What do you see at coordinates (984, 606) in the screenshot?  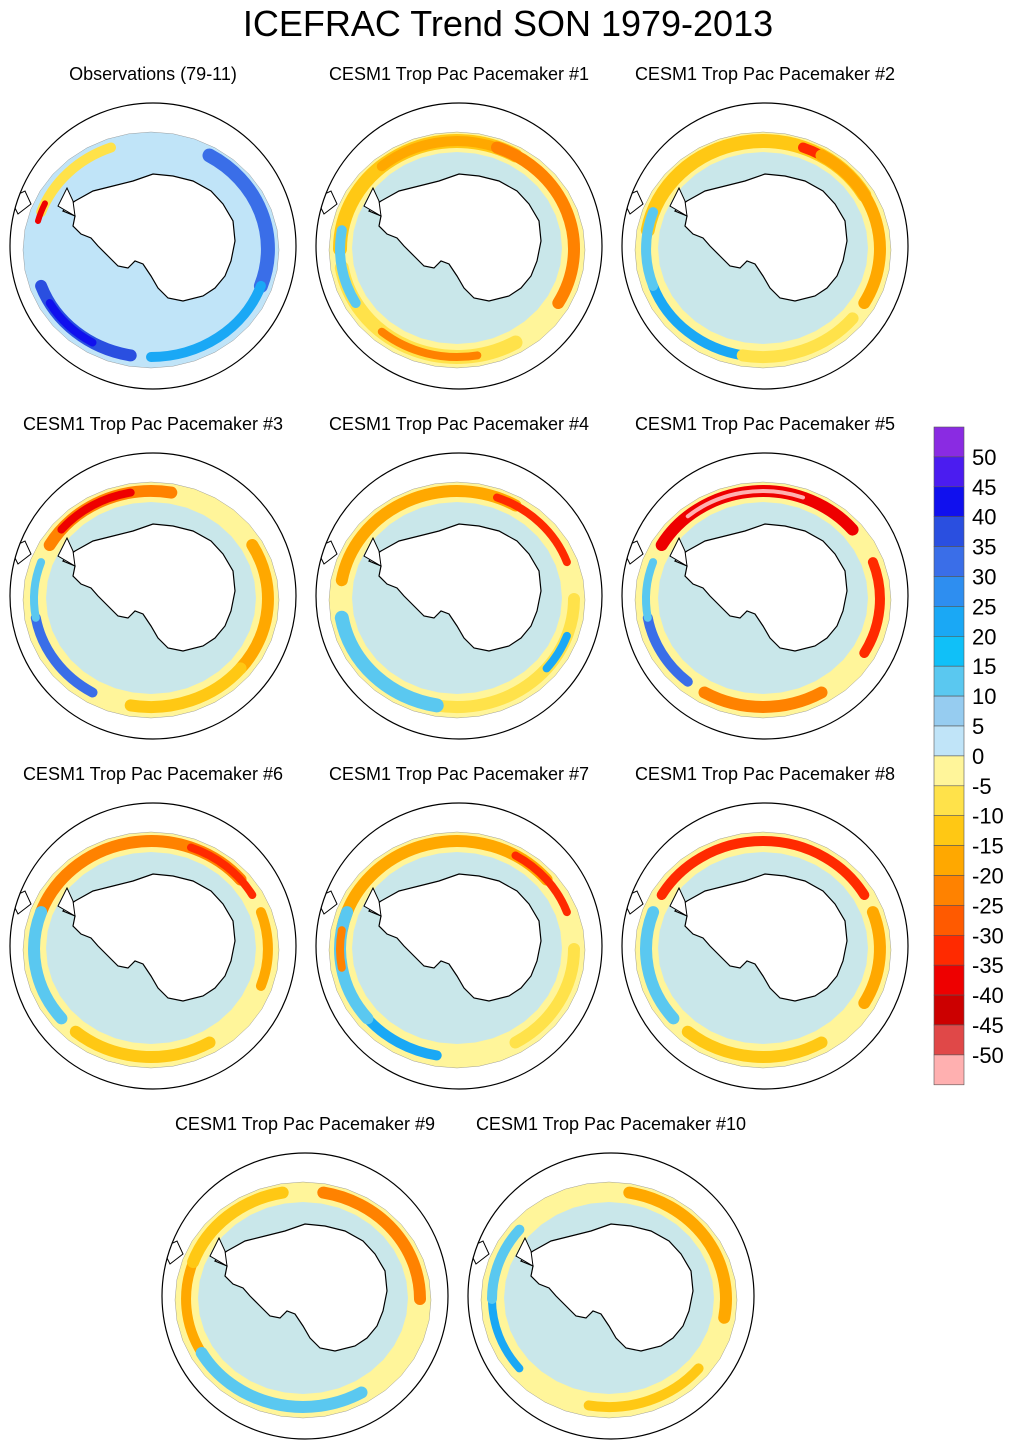 I see `colorbar-tick-label: 25` at bounding box center [984, 606].